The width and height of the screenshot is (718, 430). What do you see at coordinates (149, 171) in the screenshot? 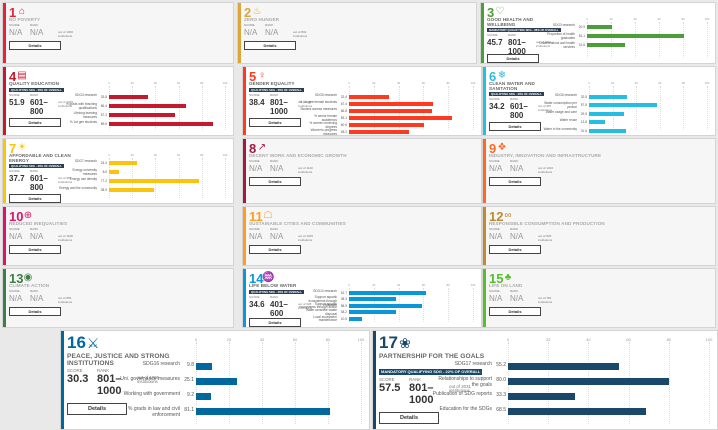
I see `metric-row: Energy university measures 8.5` at bounding box center [149, 171].